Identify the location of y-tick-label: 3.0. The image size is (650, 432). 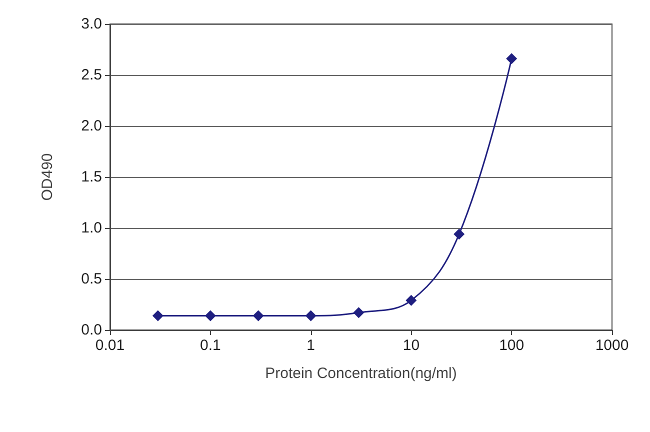
(91, 24).